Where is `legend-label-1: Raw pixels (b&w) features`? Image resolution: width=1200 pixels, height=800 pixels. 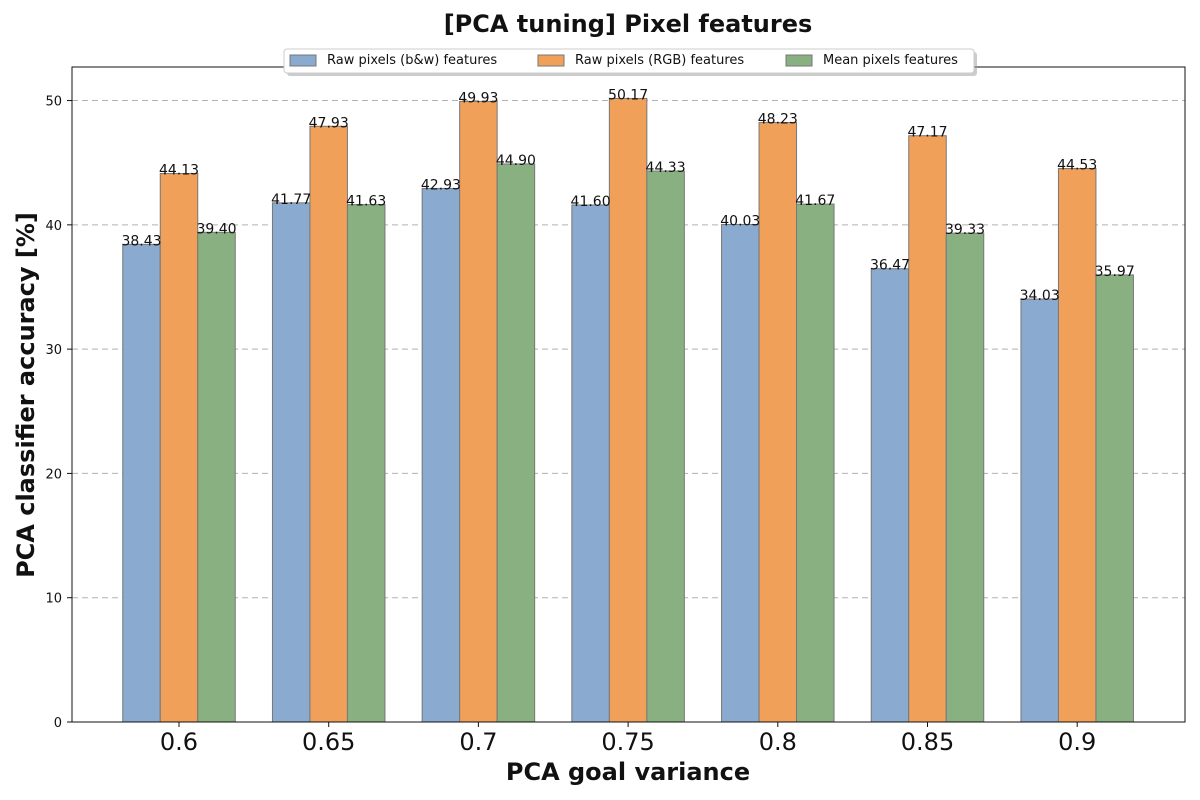 legend-label-1: Raw pixels (b&w) features is located at coordinates (412, 60).